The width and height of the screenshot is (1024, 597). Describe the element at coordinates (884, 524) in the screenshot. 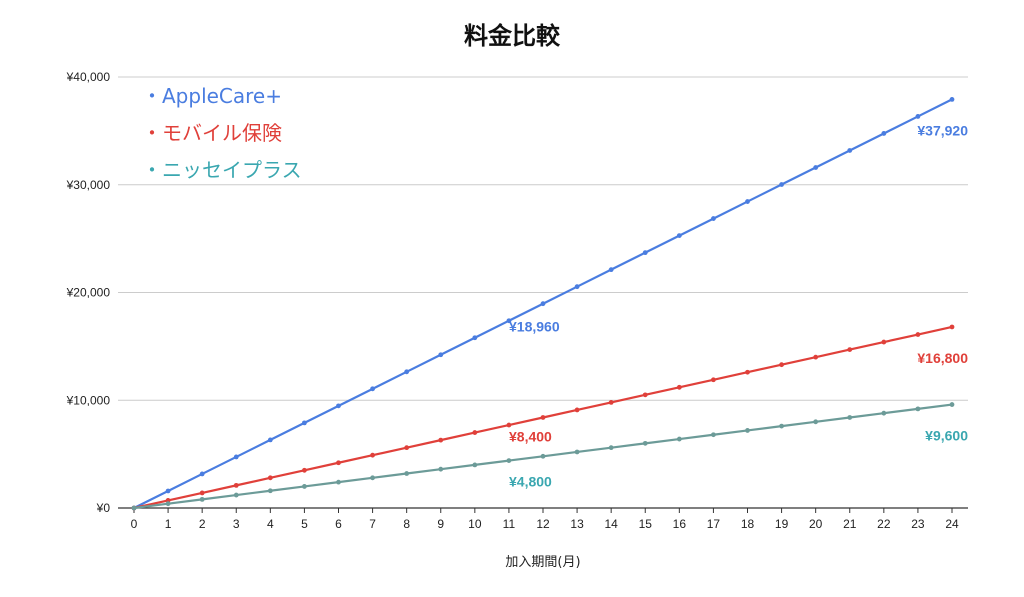

I see `x-tick-label: 22` at that location.